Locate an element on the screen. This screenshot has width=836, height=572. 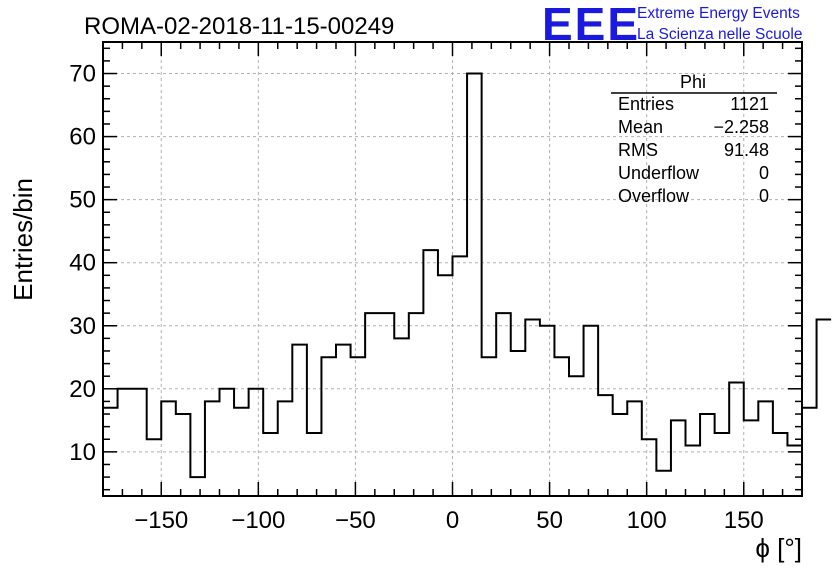
y-tick-label: 50 is located at coordinates (82, 200).